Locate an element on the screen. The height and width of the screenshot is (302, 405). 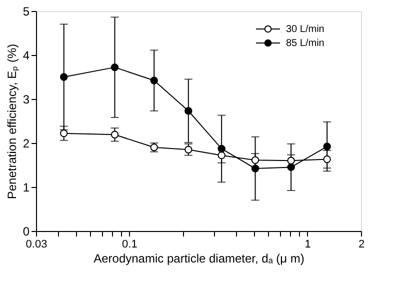
y-tick-label: 4 is located at coordinates (26, 55).